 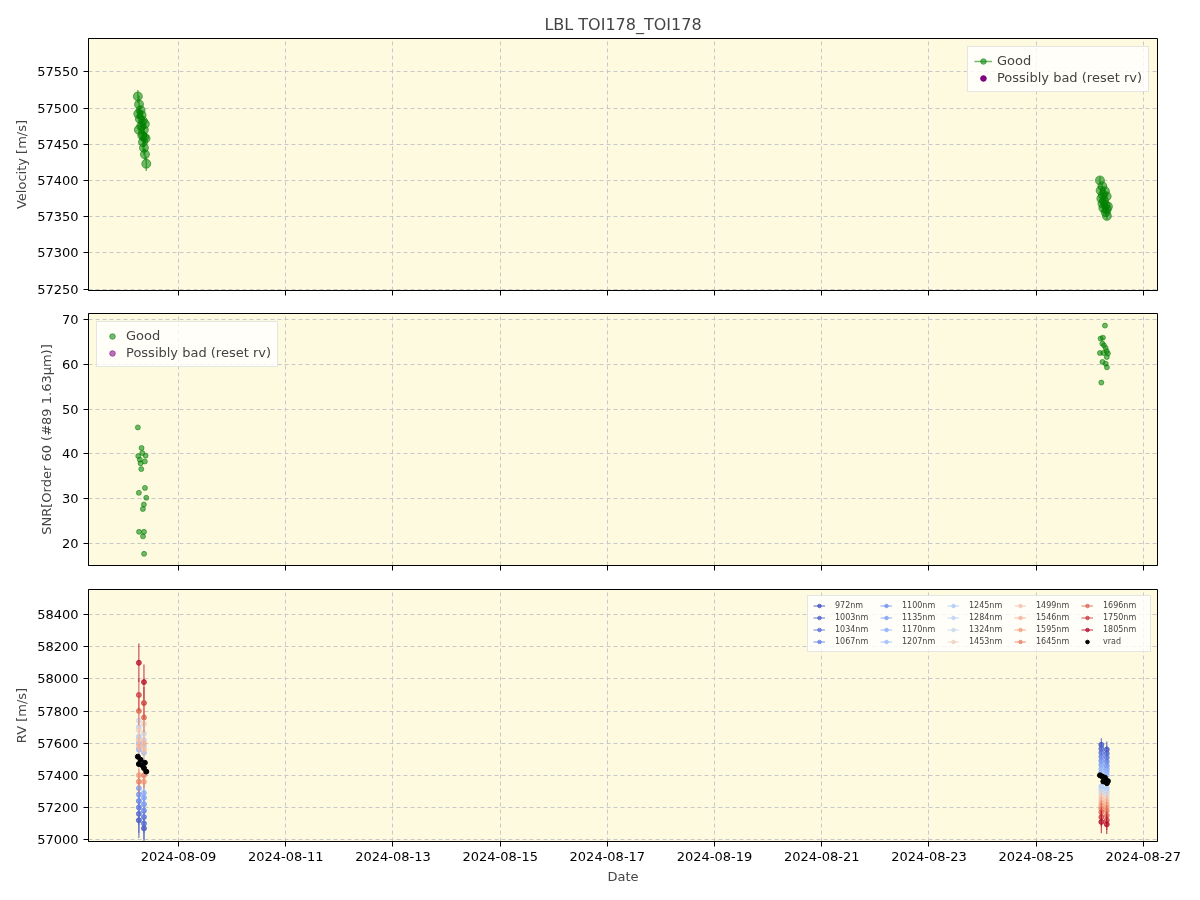 What do you see at coordinates (607, 856) in the screenshot?
I see `x-tick-label: 2024-08-17` at bounding box center [607, 856].